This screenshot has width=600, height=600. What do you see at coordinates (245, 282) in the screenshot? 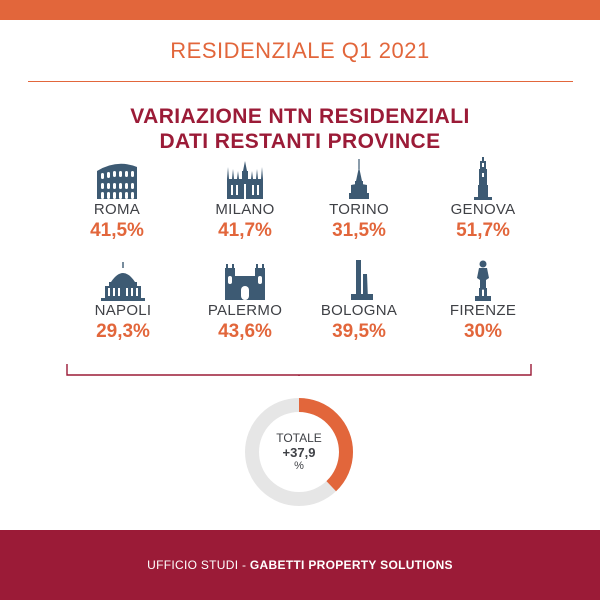
I see `palermo-cathedral-icon` at bounding box center [245, 282].